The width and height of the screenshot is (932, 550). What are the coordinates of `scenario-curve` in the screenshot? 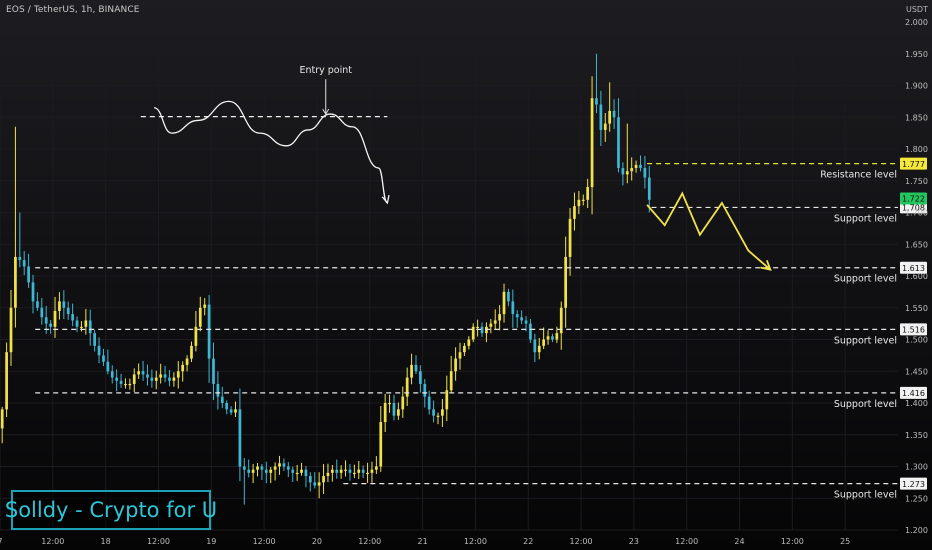 It's located at (271, 152).